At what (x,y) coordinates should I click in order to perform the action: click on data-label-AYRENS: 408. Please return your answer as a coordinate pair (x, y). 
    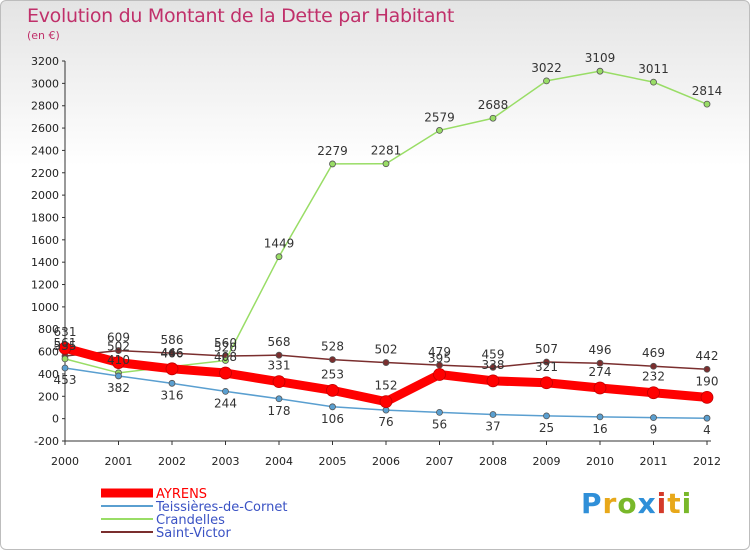
    Looking at the image, I should click on (225, 357).